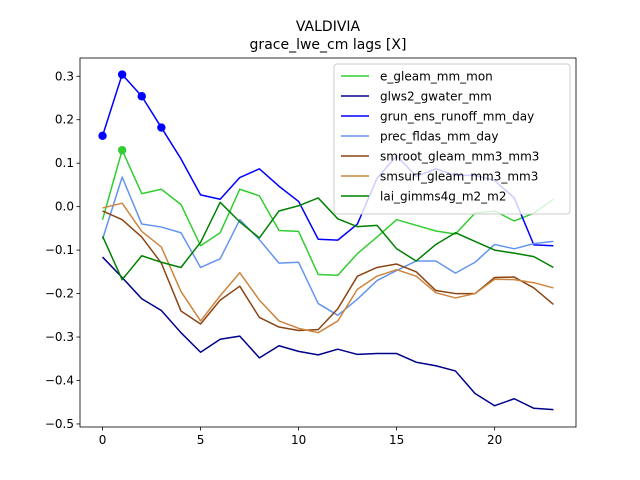 The height and width of the screenshot is (480, 640). Describe the element at coordinates (494, 440) in the screenshot. I see `x-tick-label: 20` at that location.